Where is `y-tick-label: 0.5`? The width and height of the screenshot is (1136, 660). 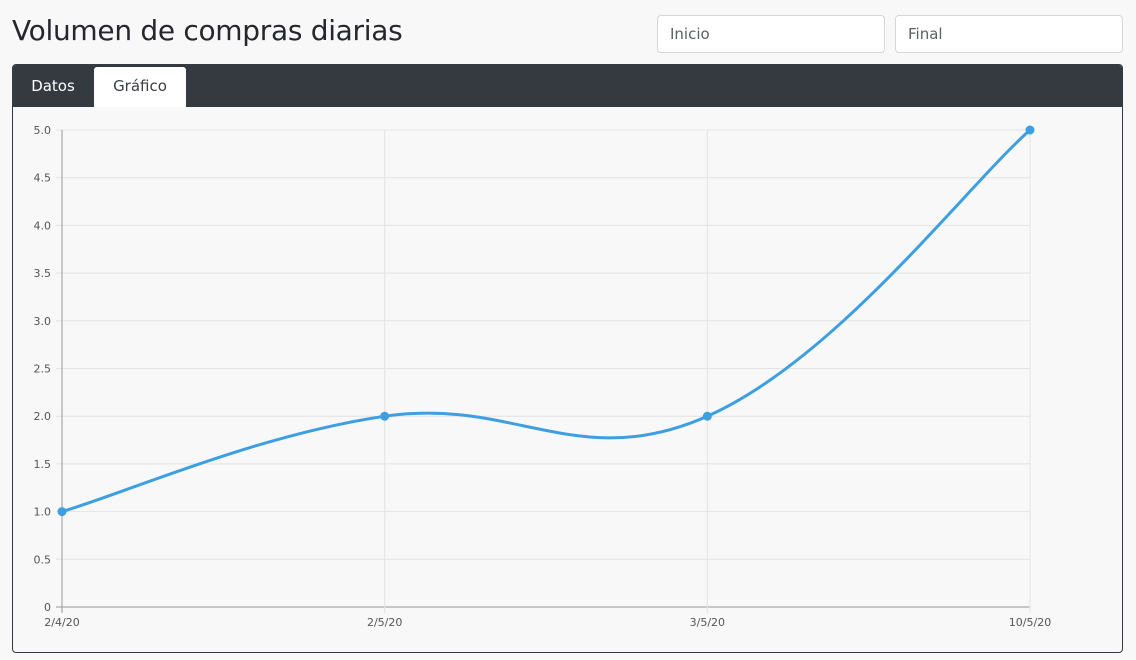
y-tick-label: 0.5 is located at coordinates (43, 559).